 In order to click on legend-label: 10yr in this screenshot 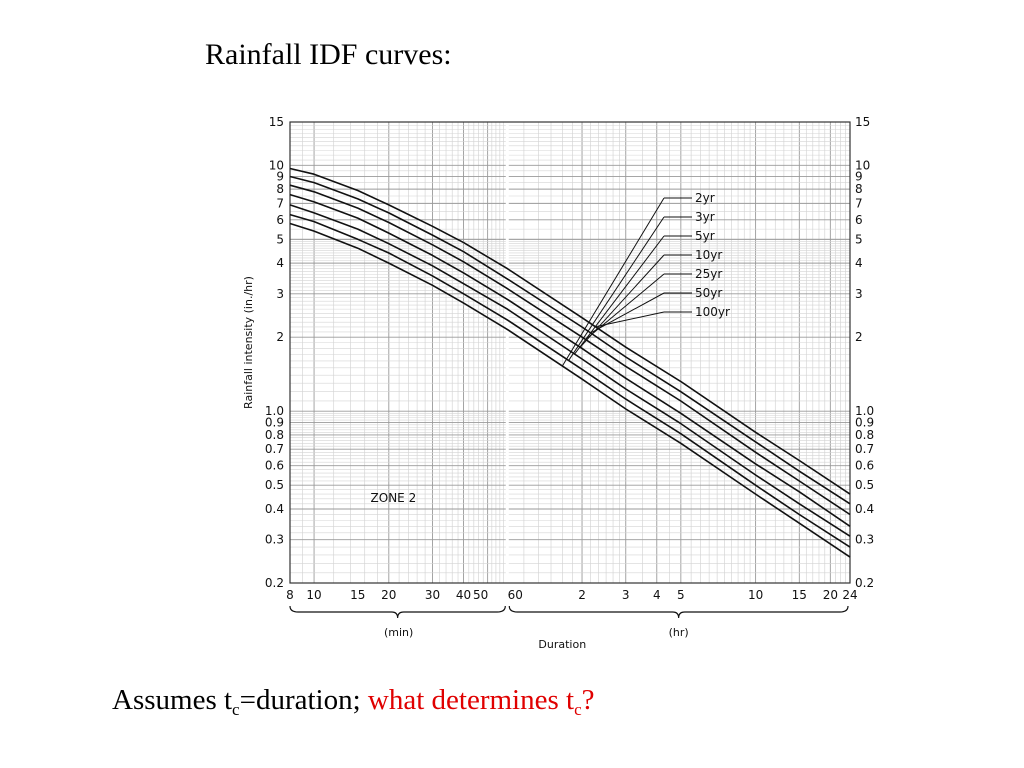, I will do `click(708, 255)`.